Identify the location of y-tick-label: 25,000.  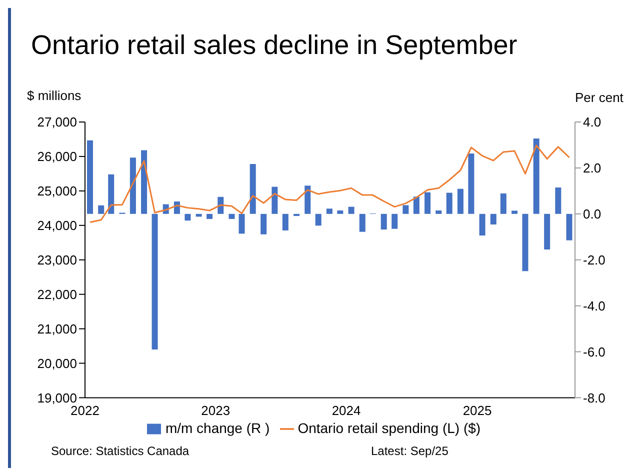
(57, 191).